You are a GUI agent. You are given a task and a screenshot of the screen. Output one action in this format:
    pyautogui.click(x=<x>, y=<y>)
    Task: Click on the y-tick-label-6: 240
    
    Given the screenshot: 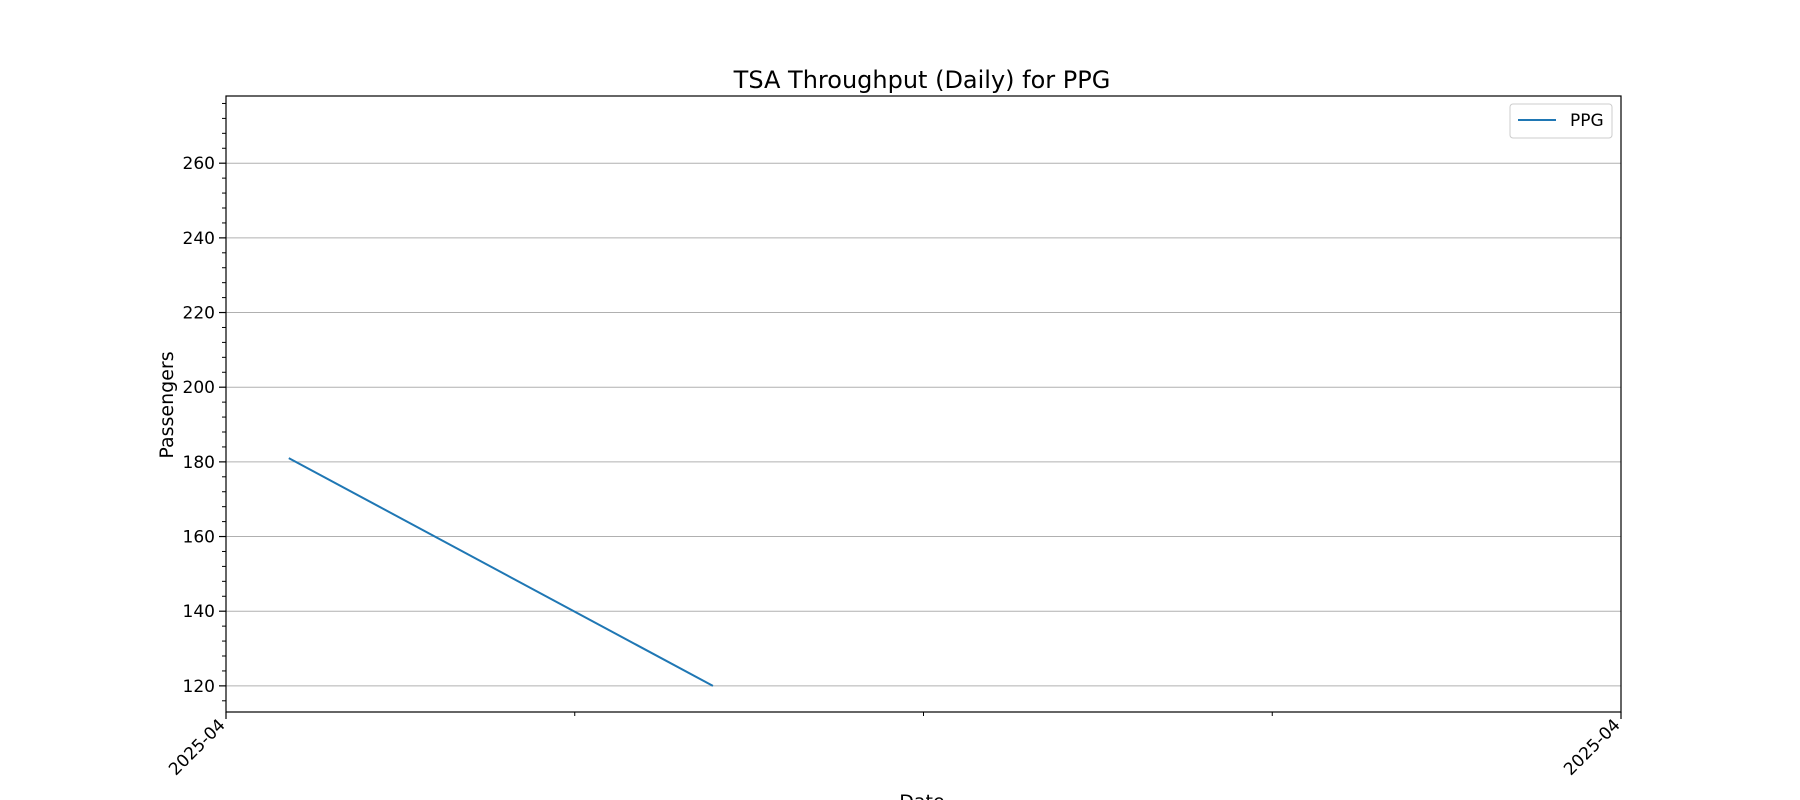 What is the action you would take?
    pyautogui.click(x=199, y=239)
    